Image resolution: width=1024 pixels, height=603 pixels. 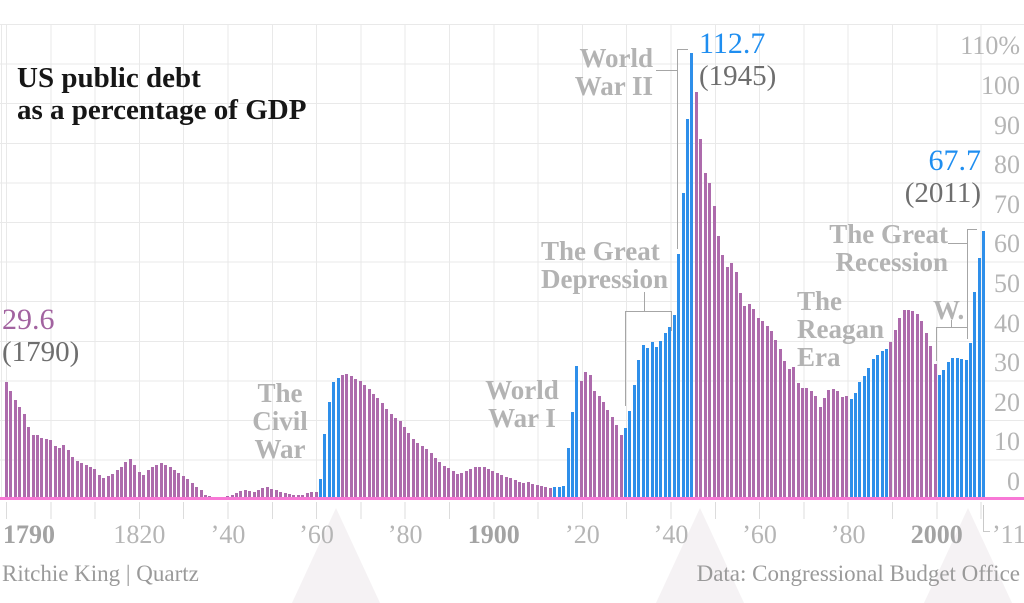 What do you see at coordinates (909, 404) in the screenshot?
I see `bar-1994` at bounding box center [909, 404].